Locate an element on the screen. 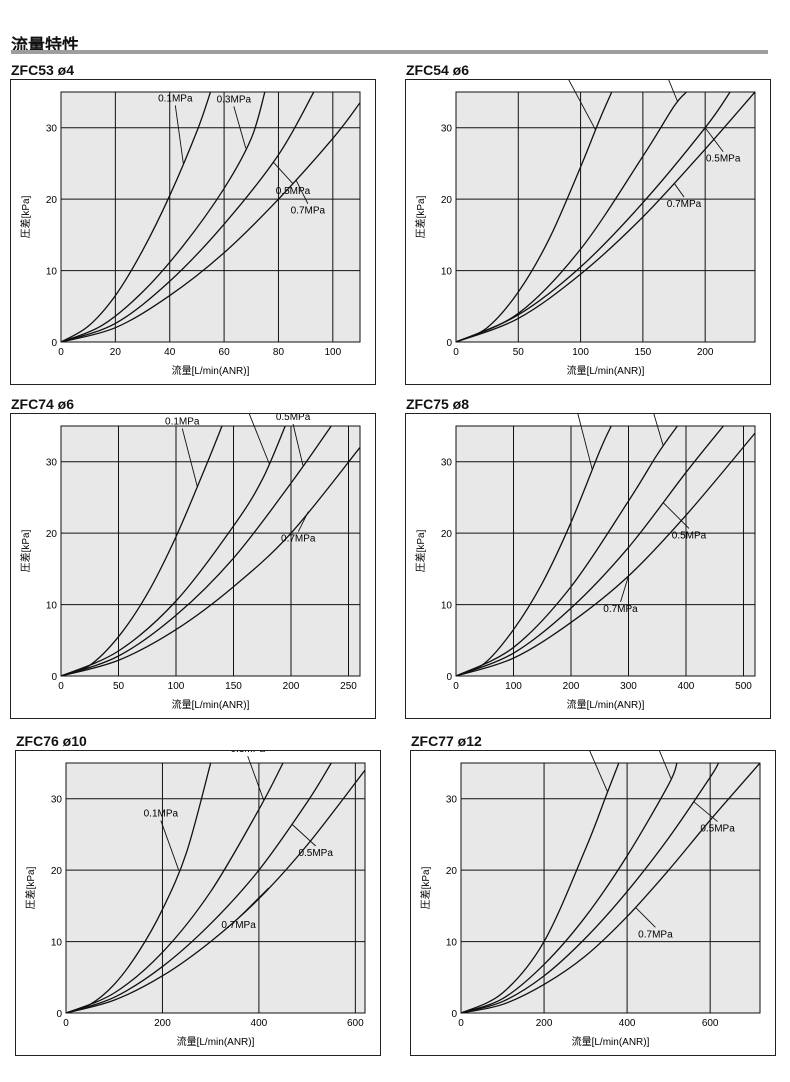 This screenshot has height=1082, width=790. x-tick-label: 250 is located at coordinates (348, 686).